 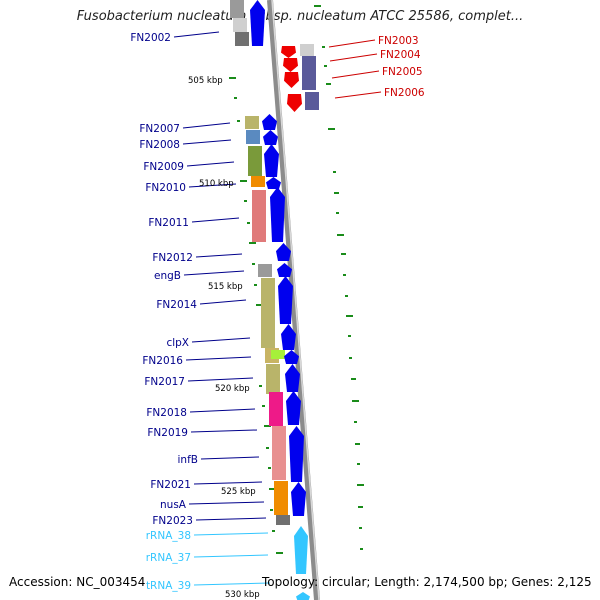 What do you see at coordinates (170, 485) in the screenshot?
I see `gene-label-FN2021: FN2021` at bounding box center [170, 485].